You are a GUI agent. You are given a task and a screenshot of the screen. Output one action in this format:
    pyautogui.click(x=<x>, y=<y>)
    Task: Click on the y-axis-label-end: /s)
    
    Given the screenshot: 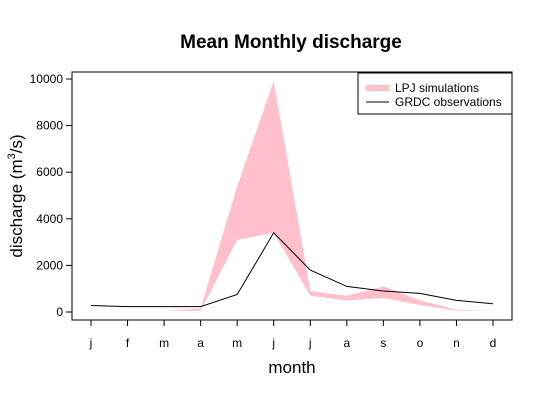 What is the action you would take?
    pyautogui.click(x=16, y=143)
    